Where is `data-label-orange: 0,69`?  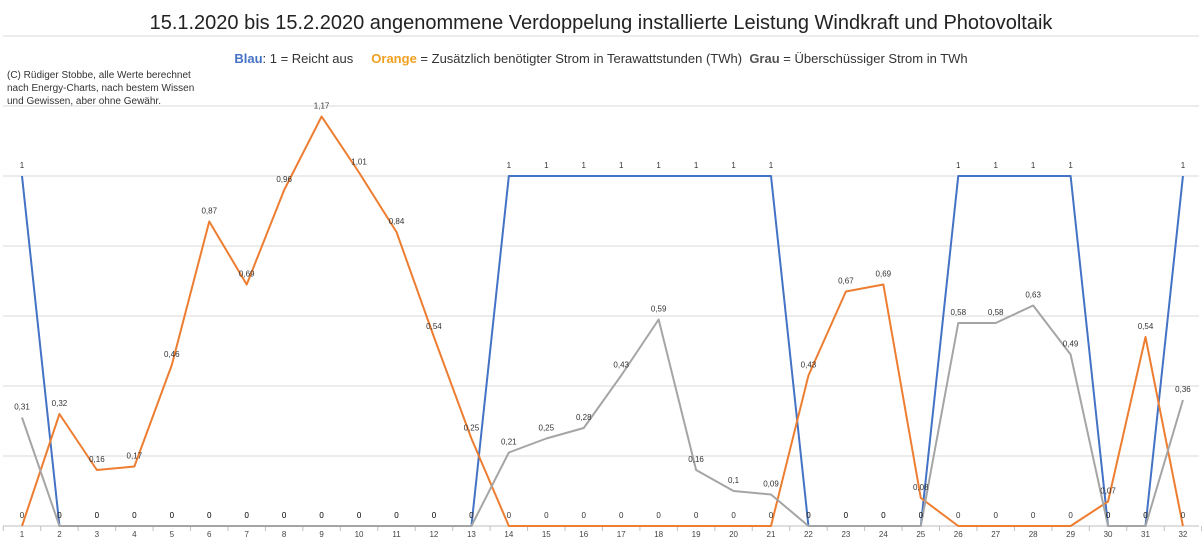 data-label-orange: 0,69 is located at coordinates (884, 274).